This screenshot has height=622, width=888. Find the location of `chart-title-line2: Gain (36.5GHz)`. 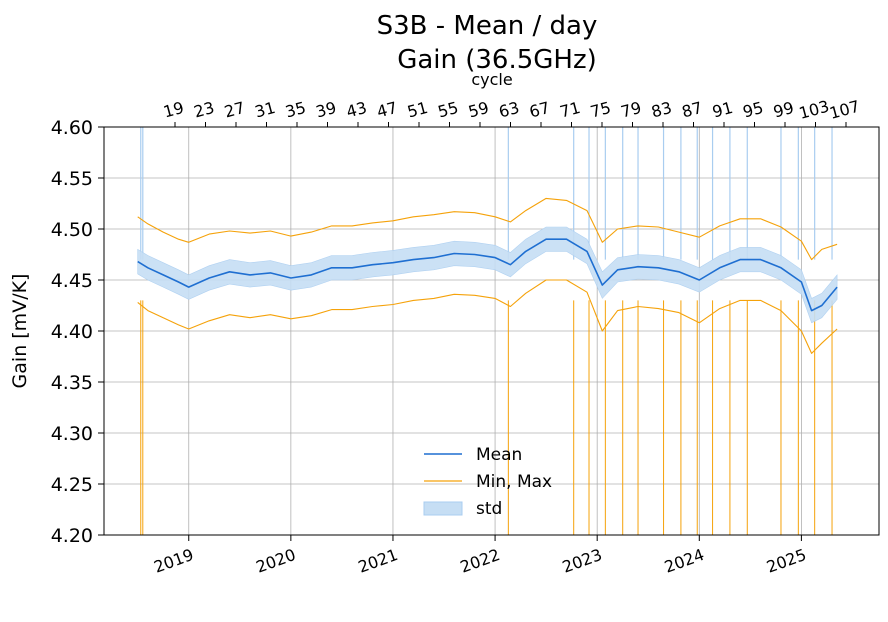

chart-title-line2: Gain (36.5GHz) is located at coordinates (497, 60).